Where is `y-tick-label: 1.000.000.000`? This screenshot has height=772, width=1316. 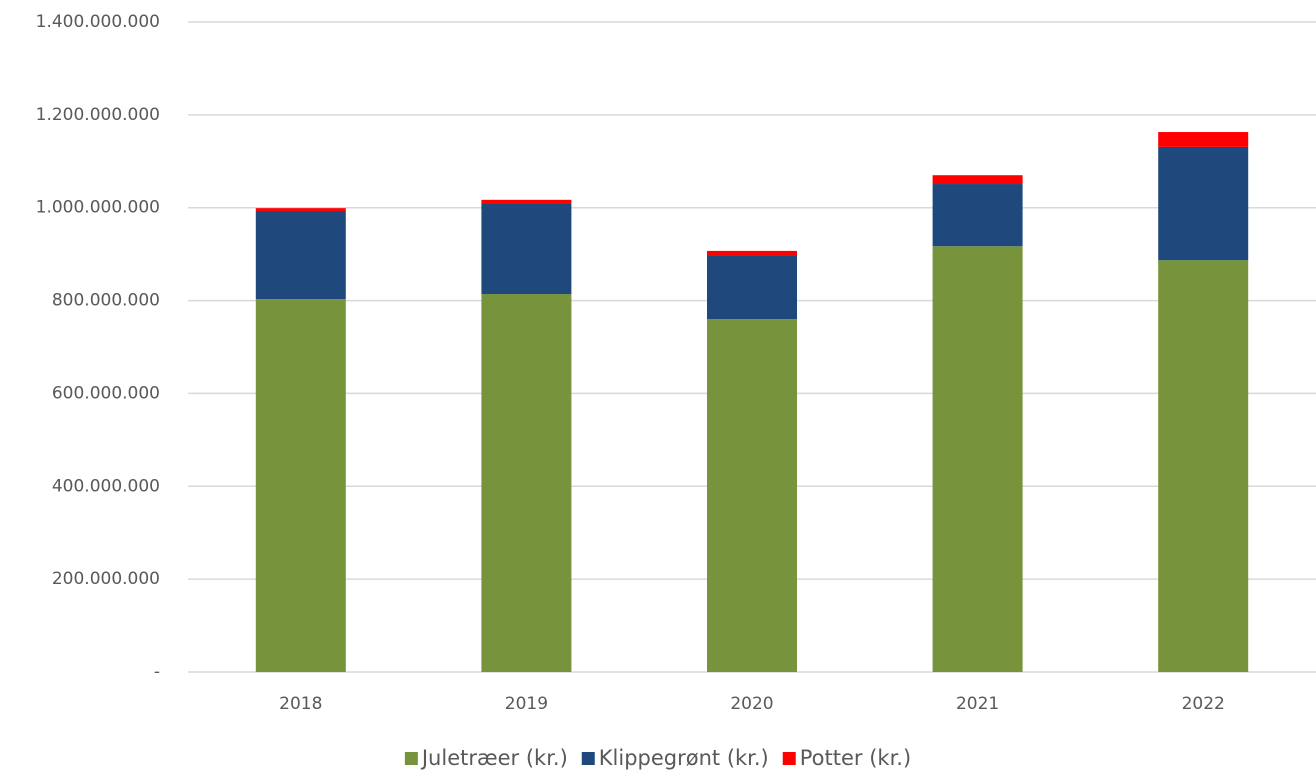 y-tick-label: 1.000.000.000 is located at coordinates (98, 208).